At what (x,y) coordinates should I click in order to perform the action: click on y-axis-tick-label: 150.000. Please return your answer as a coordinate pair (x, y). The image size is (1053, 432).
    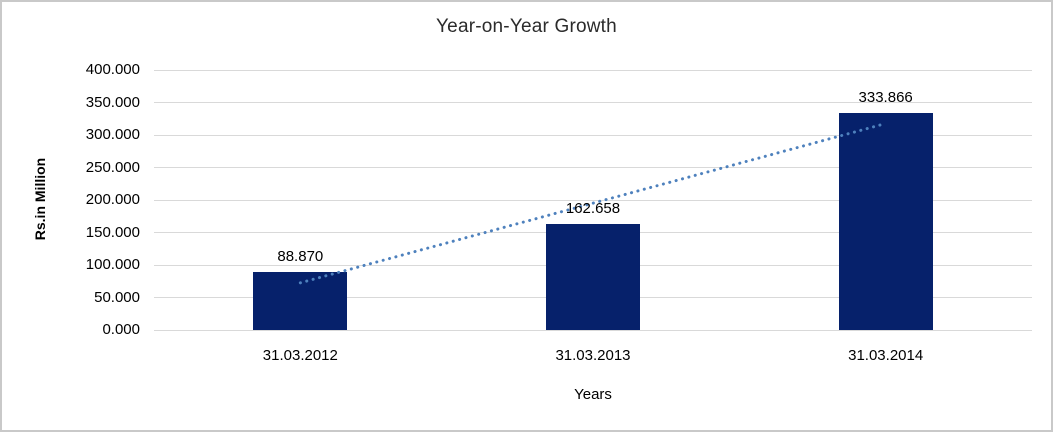
    Looking at the image, I should click on (112, 232).